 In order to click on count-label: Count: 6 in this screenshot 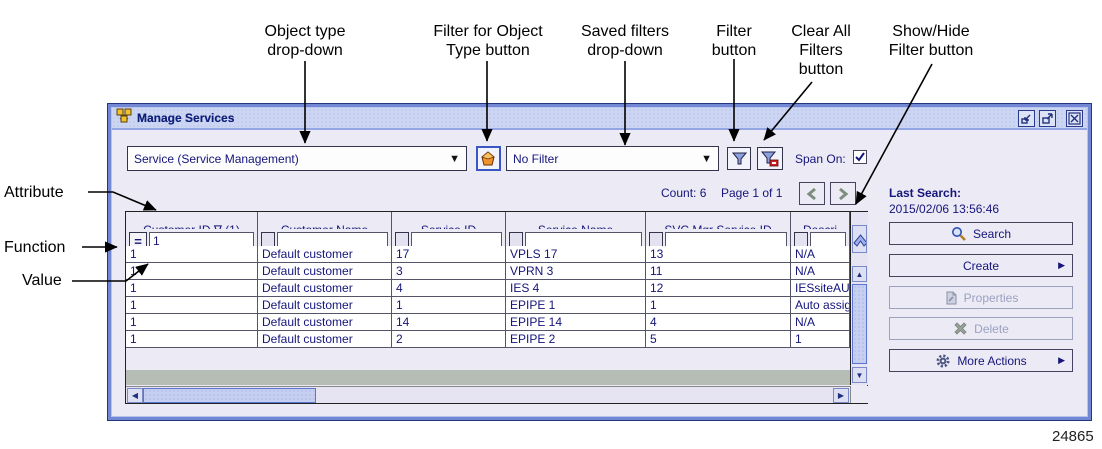, I will do `click(684, 193)`.